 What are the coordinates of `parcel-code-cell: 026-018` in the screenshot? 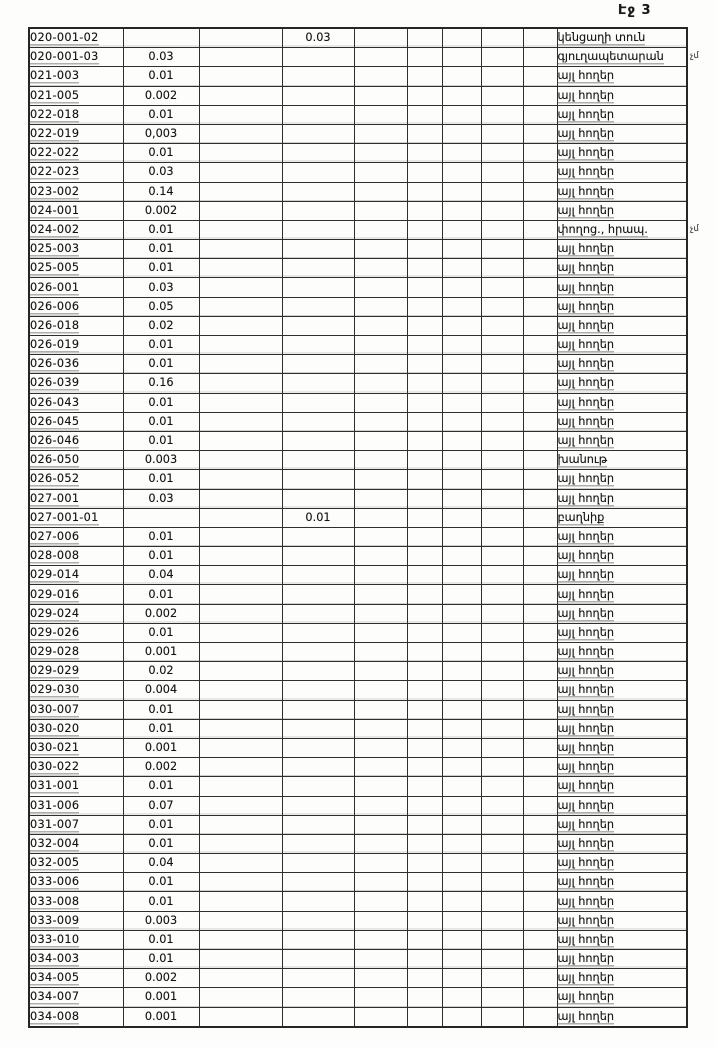 It's located at (76, 326).